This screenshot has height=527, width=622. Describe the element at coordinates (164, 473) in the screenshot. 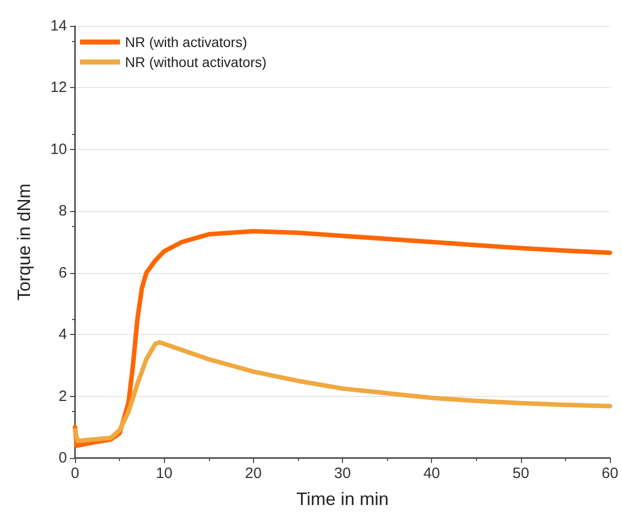

I see `x-tick-label: 10` at that location.